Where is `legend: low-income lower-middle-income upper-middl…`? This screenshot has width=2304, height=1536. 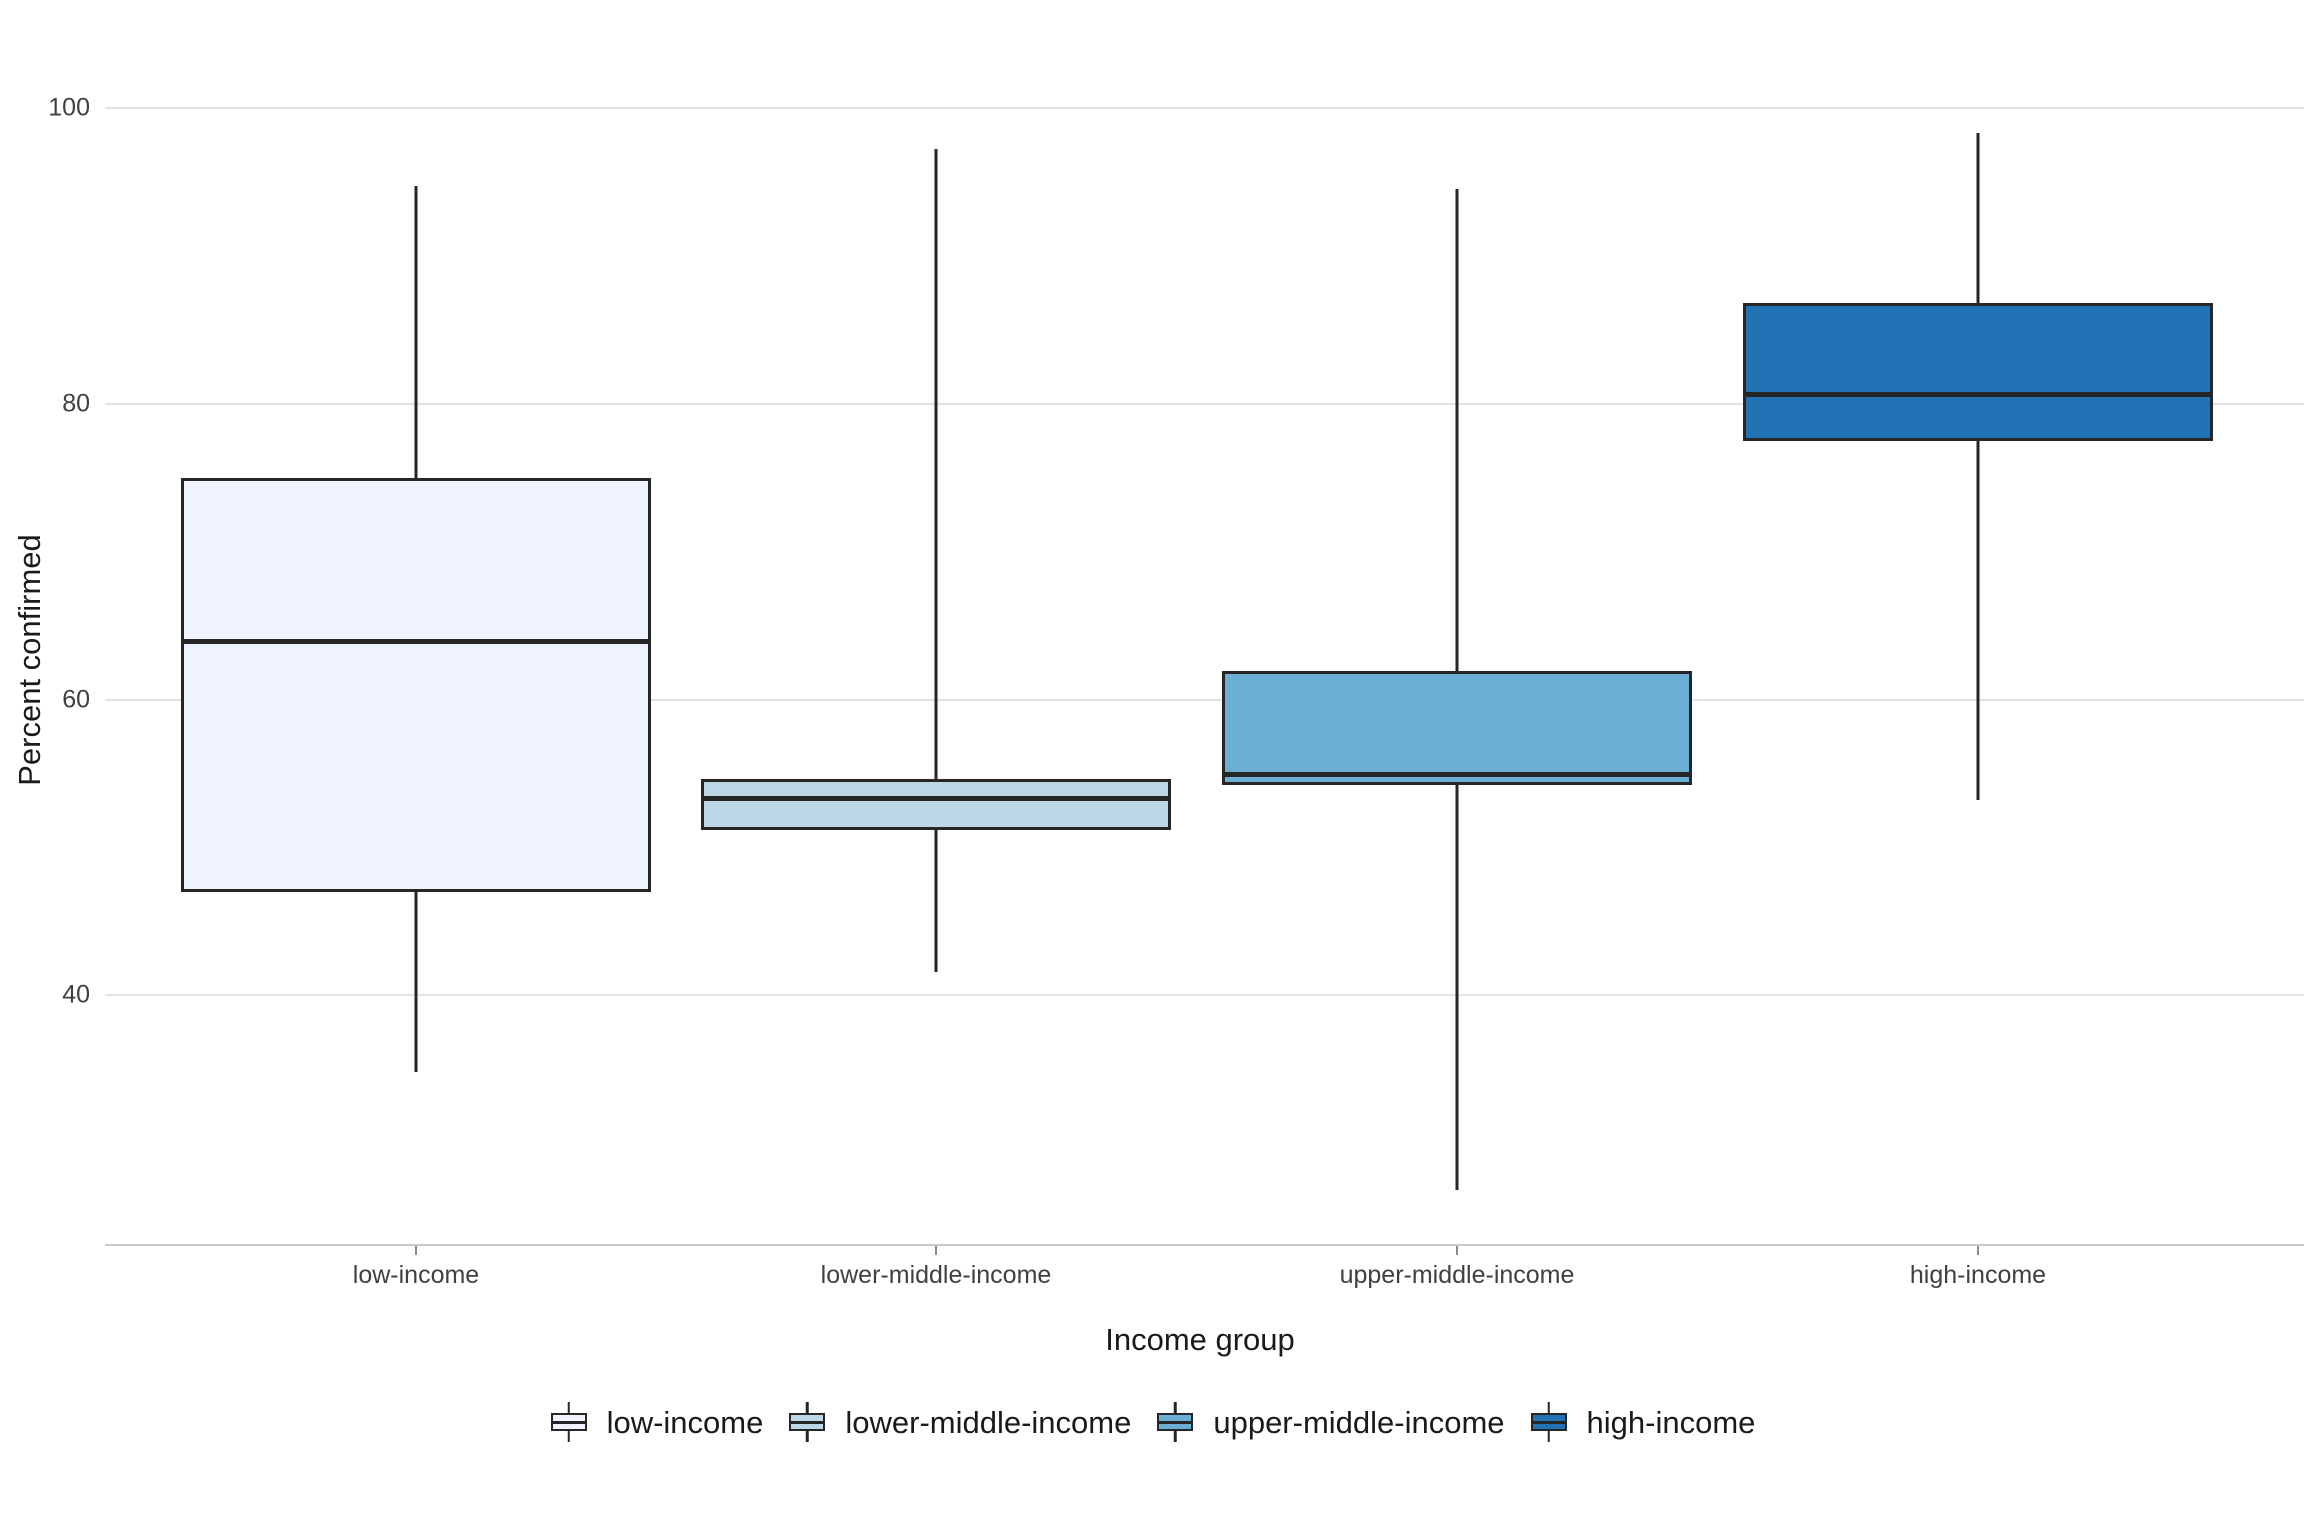 legend: low-income lower-middle-income upper-middl… is located at coordinates (1152, 1422).